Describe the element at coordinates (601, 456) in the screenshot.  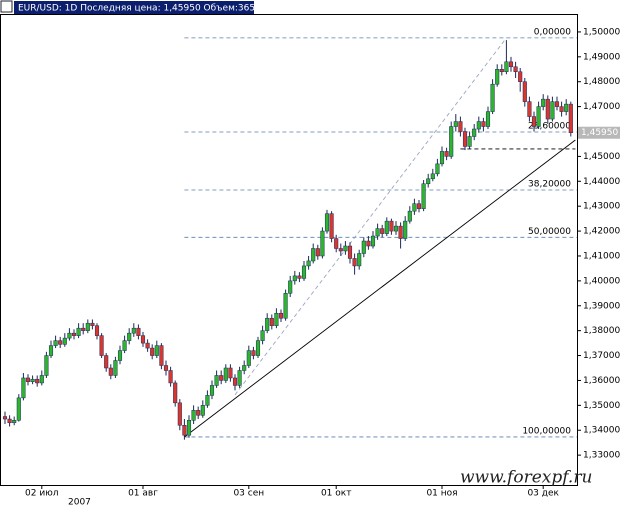
I see `y-tick-label: 1,33000` at that location.